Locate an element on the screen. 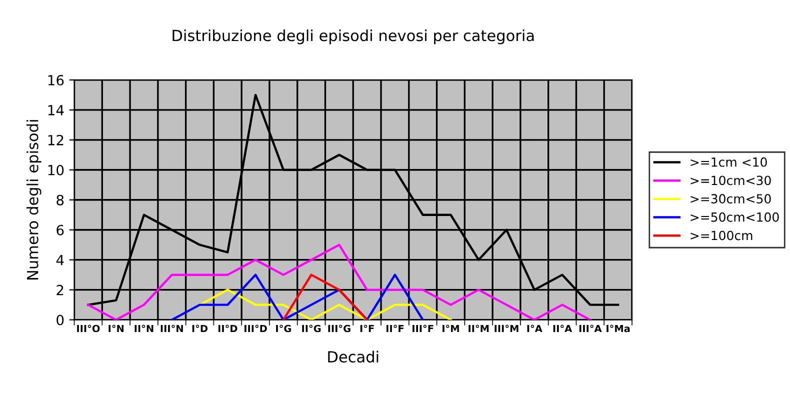  y-tick-label: 0 is located at coordinates (60, 320).